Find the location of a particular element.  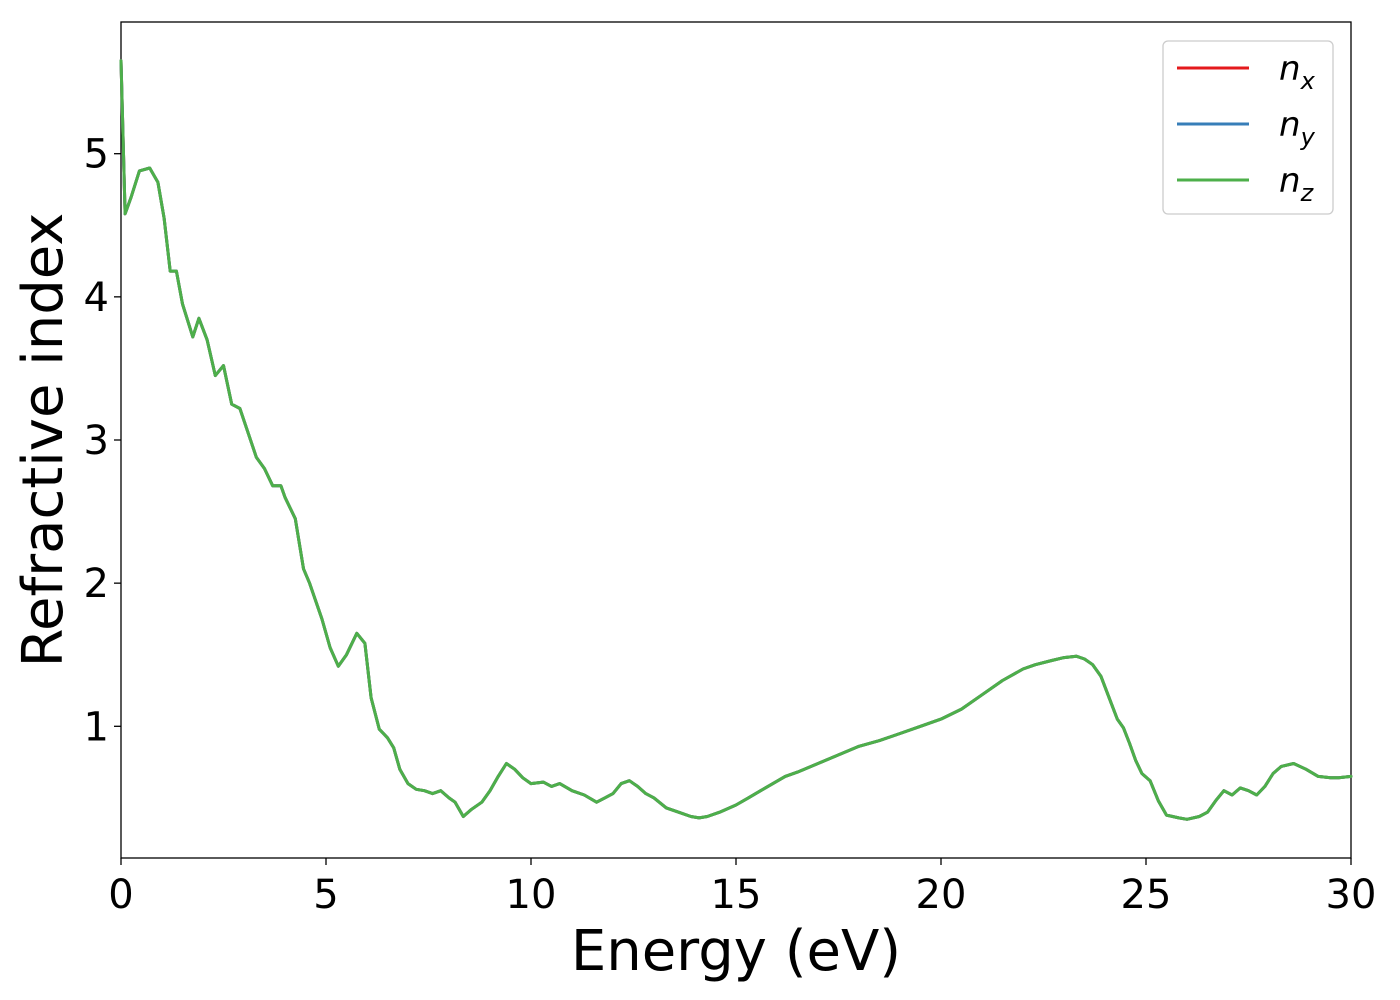

legend-subscript: z is located at coordinates (1307, 193).